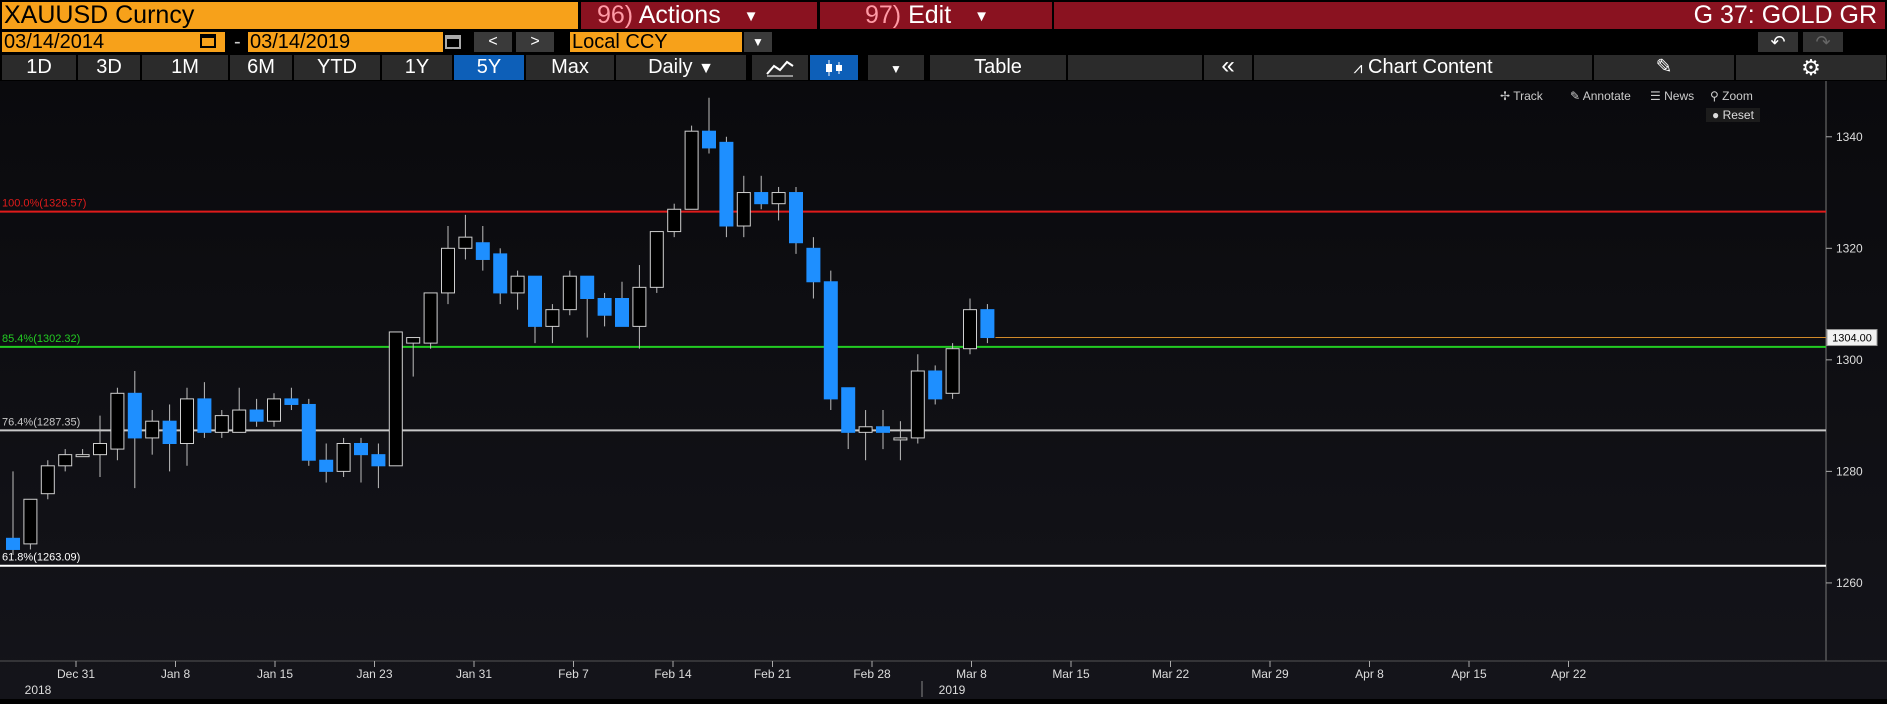 The height and width of the screenshot is (704, 1887). Describe the element at coordinates (44, 204) in the screenshot. I see `fib-level-label: 100.0%(1326.57)` at that location.